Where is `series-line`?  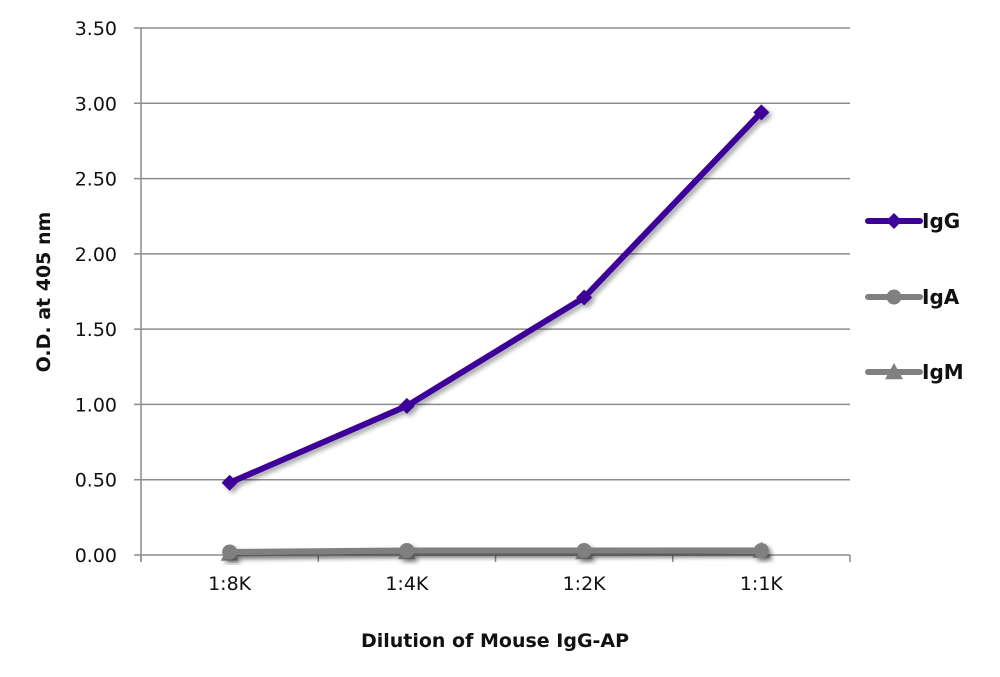 series-line is located at coordinates (495, 551).